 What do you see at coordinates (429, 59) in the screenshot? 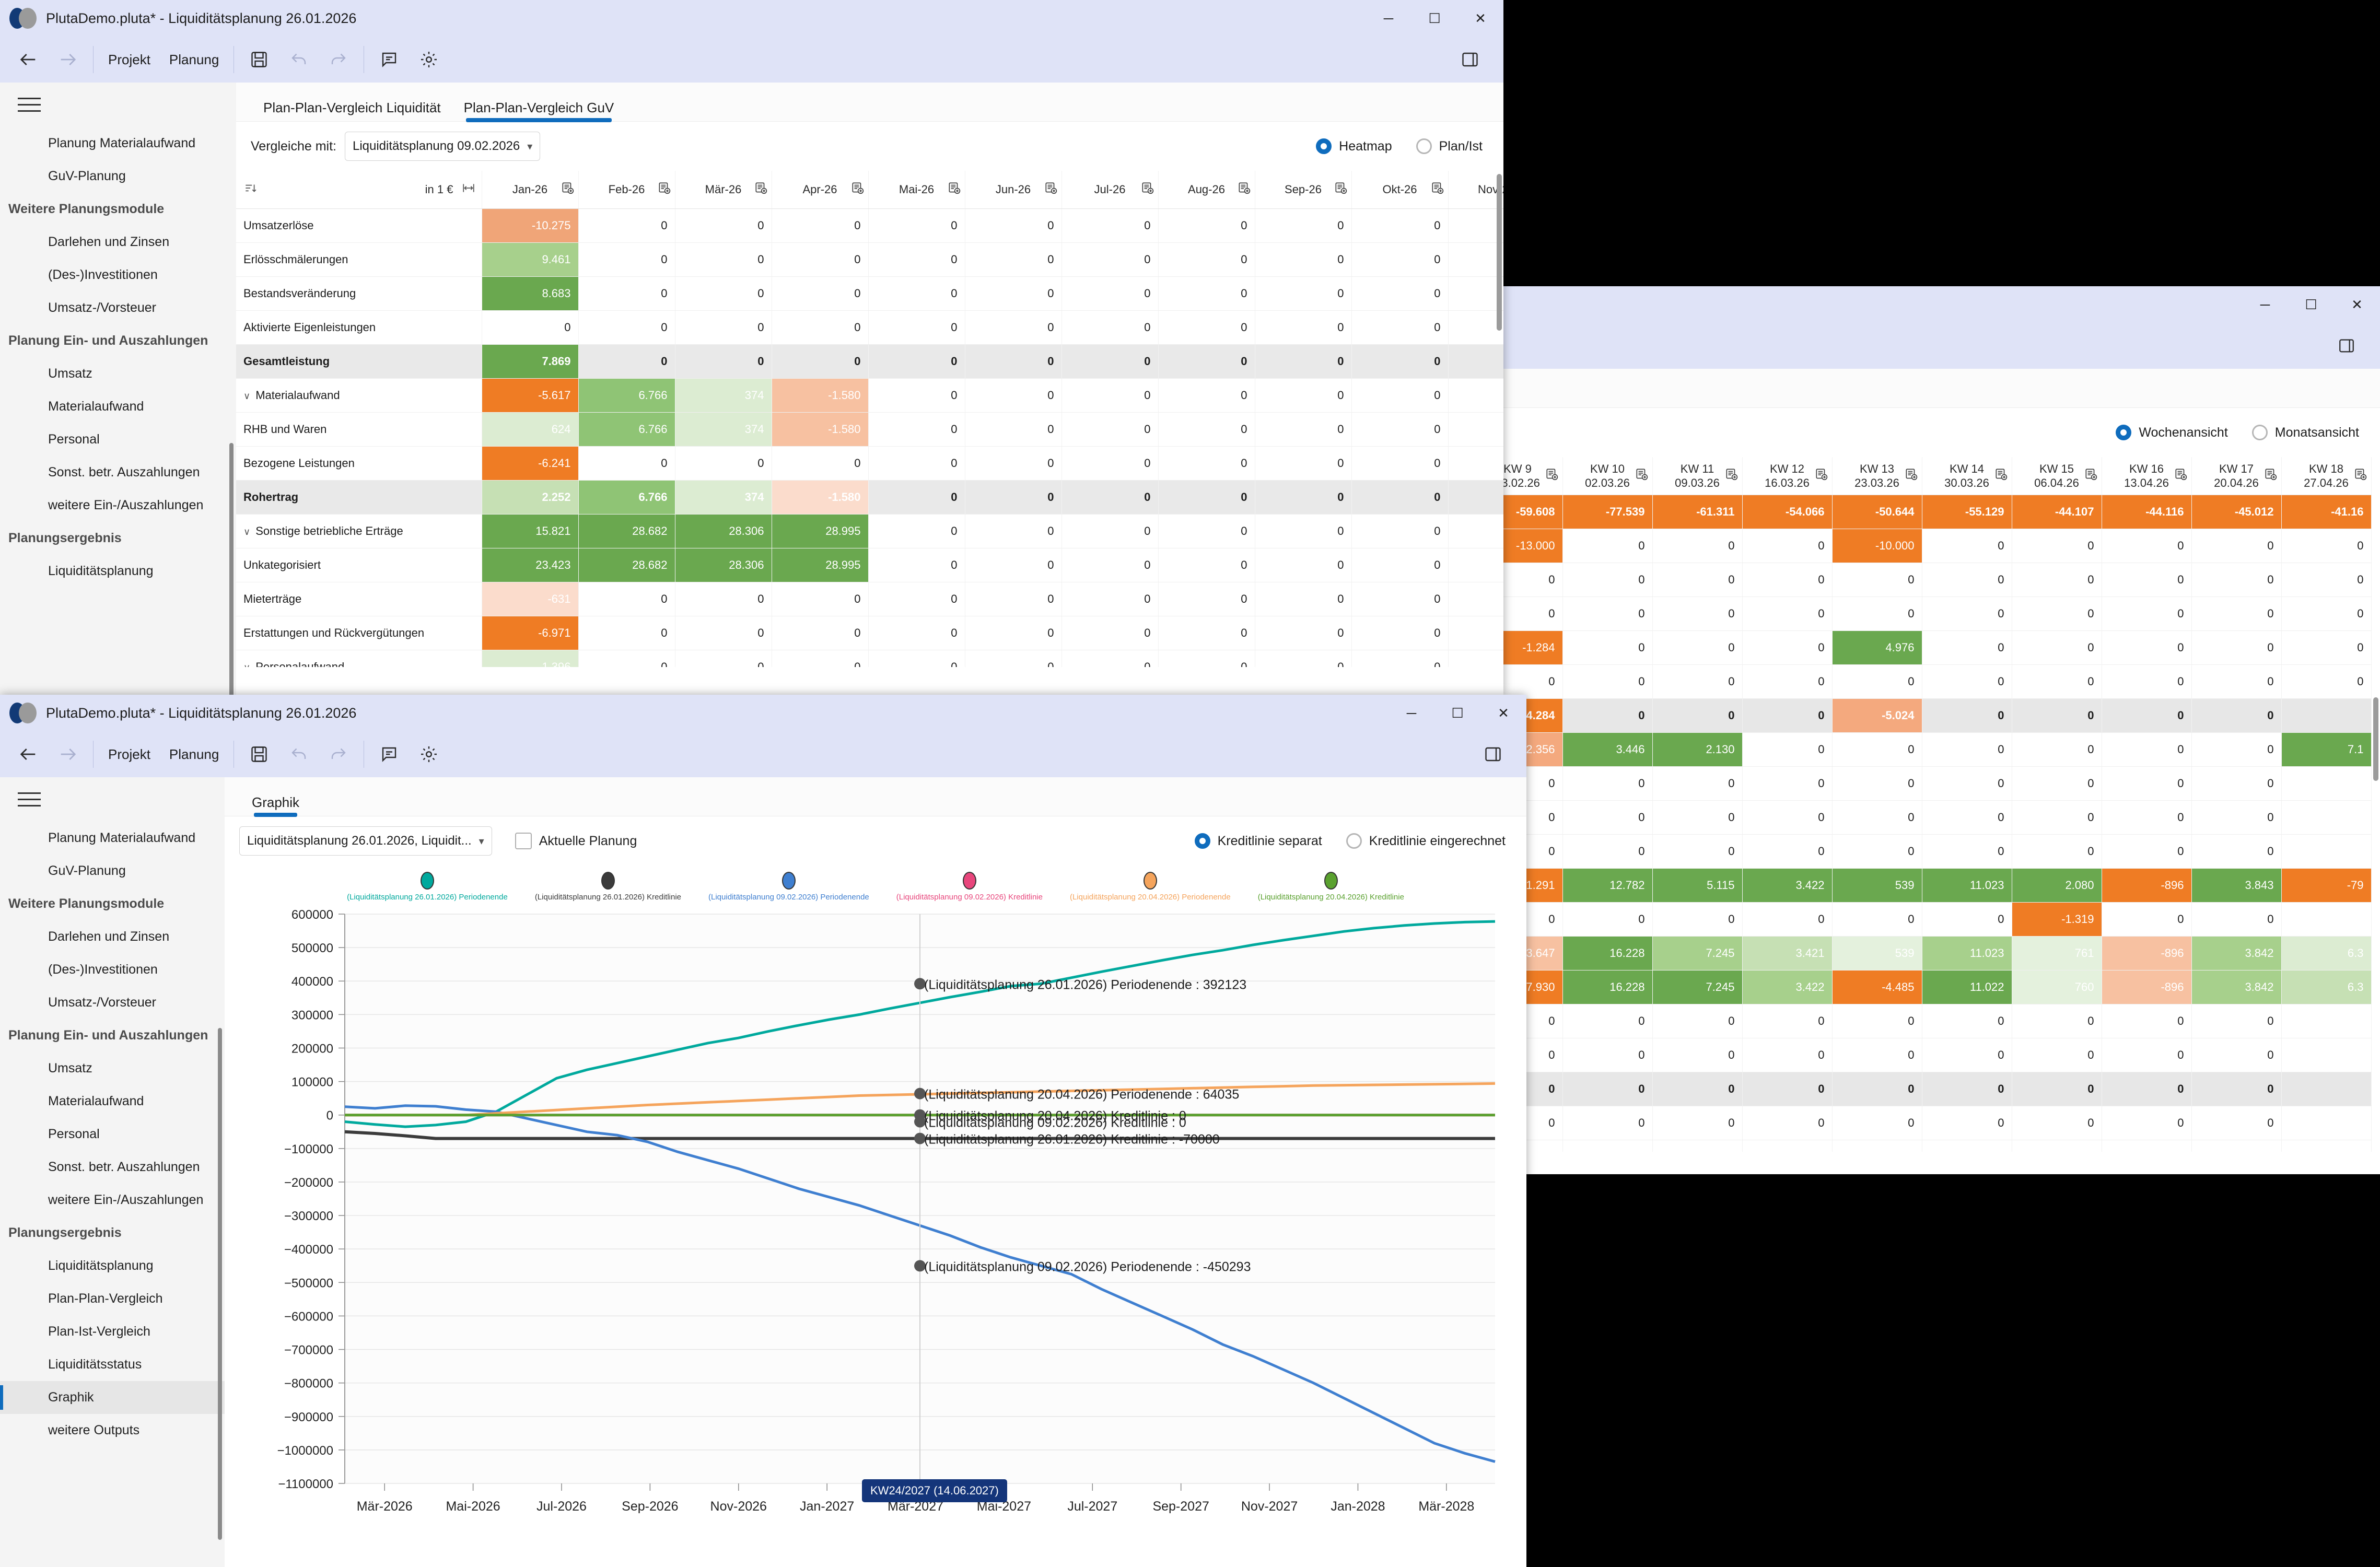
I see `gear-icon` at bounding box center [429, 59].